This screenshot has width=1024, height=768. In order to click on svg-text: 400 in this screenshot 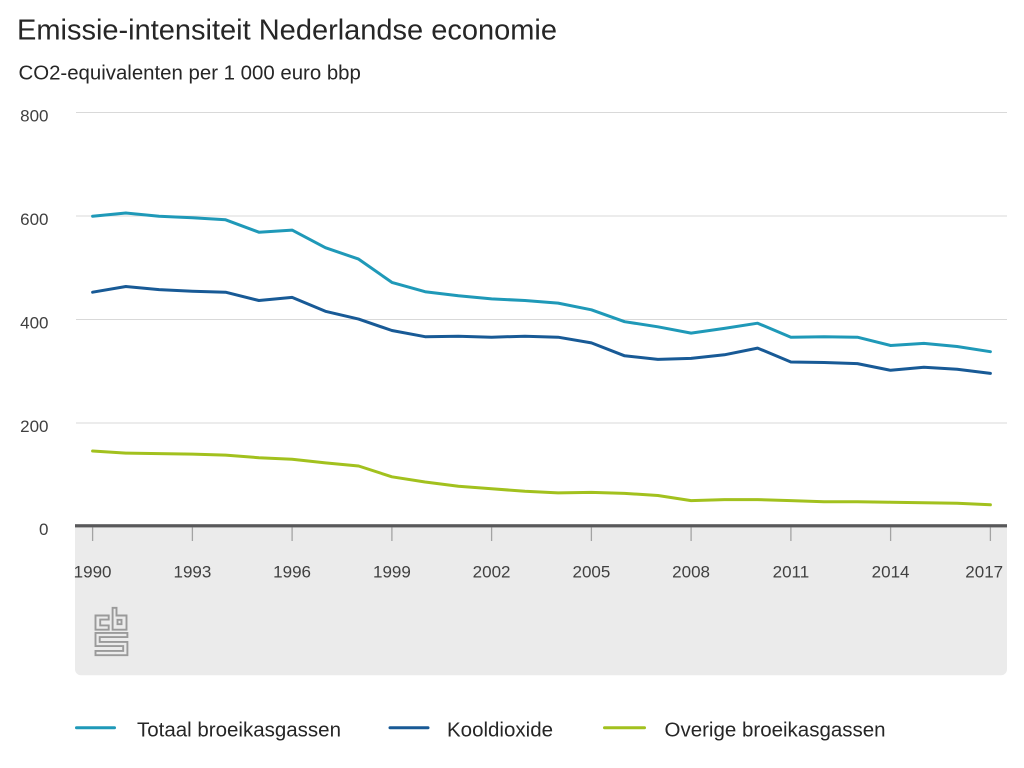, I will do `click(34, 322)`.